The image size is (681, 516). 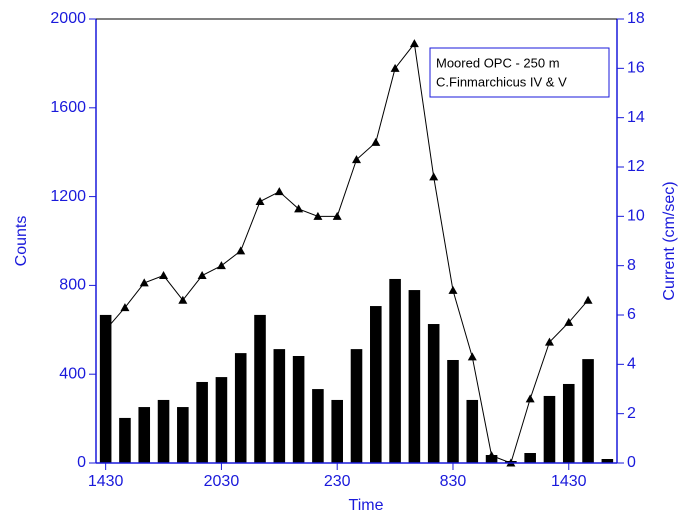 What do you see at coordinates (636, 166) in the screenshot?
I see `y2-tick-label: 12` at bounding box center [636, 166].